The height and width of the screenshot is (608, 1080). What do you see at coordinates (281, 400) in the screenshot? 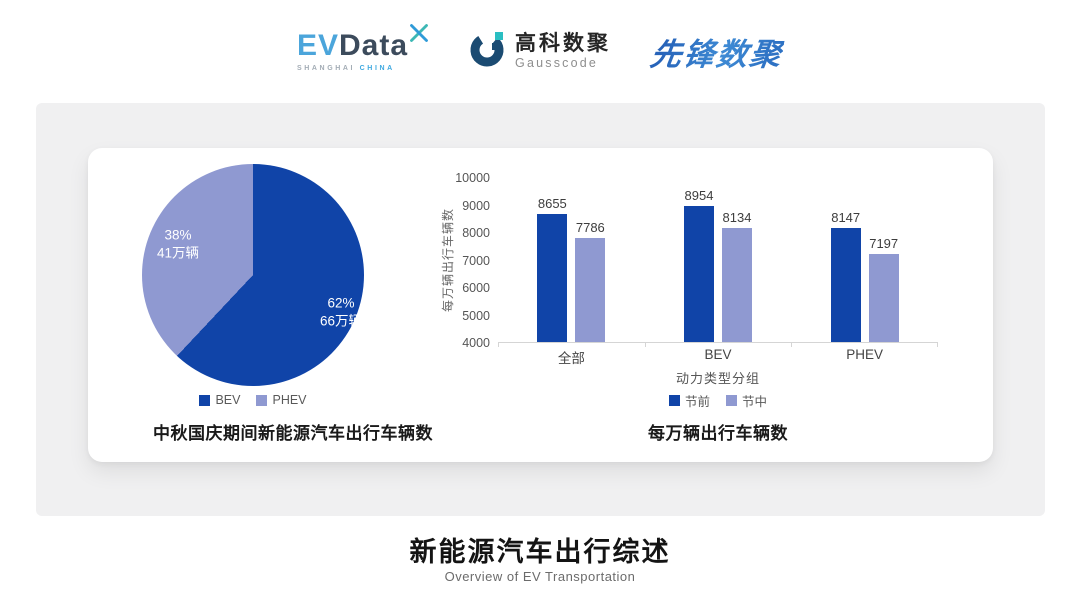
I see `legend-item-phev: PHEV` at bounding box center [281, 400].